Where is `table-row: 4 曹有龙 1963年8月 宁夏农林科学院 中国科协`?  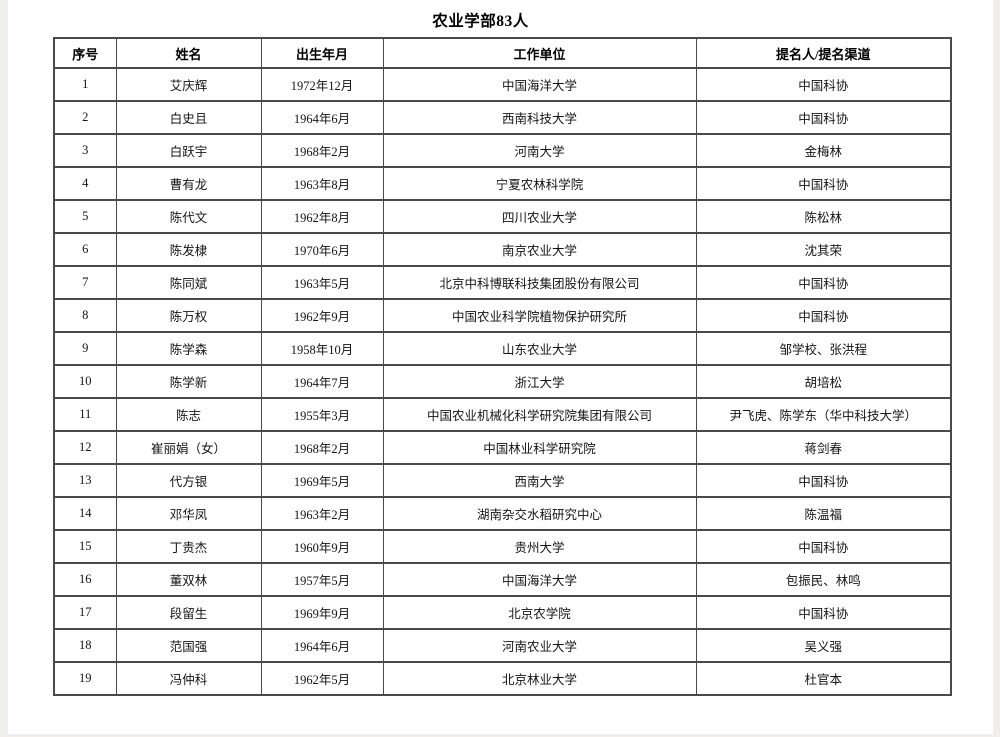 table-row: 4 曹有龙 1963年8月 宁夏农林科学院 中国科协 is located at coordinates (502, 183).